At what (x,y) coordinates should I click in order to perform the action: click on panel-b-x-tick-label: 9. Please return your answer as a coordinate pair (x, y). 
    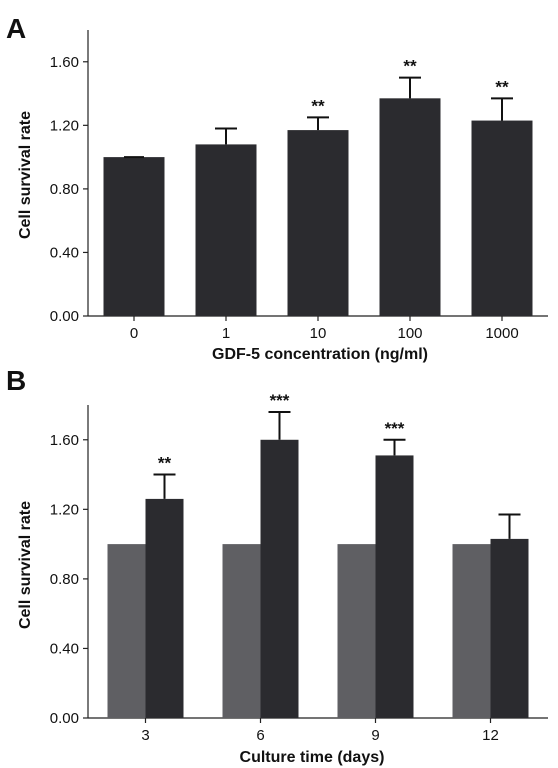
    Looking at the image, I should click on (375, 735).